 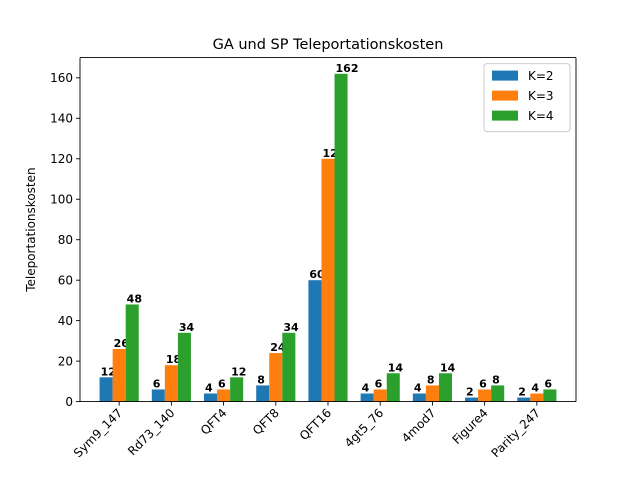 What do you see at coordinates (276, 377) in the screenshot?
I see `bar-k3-qft8` at bounding box center [276, 377].